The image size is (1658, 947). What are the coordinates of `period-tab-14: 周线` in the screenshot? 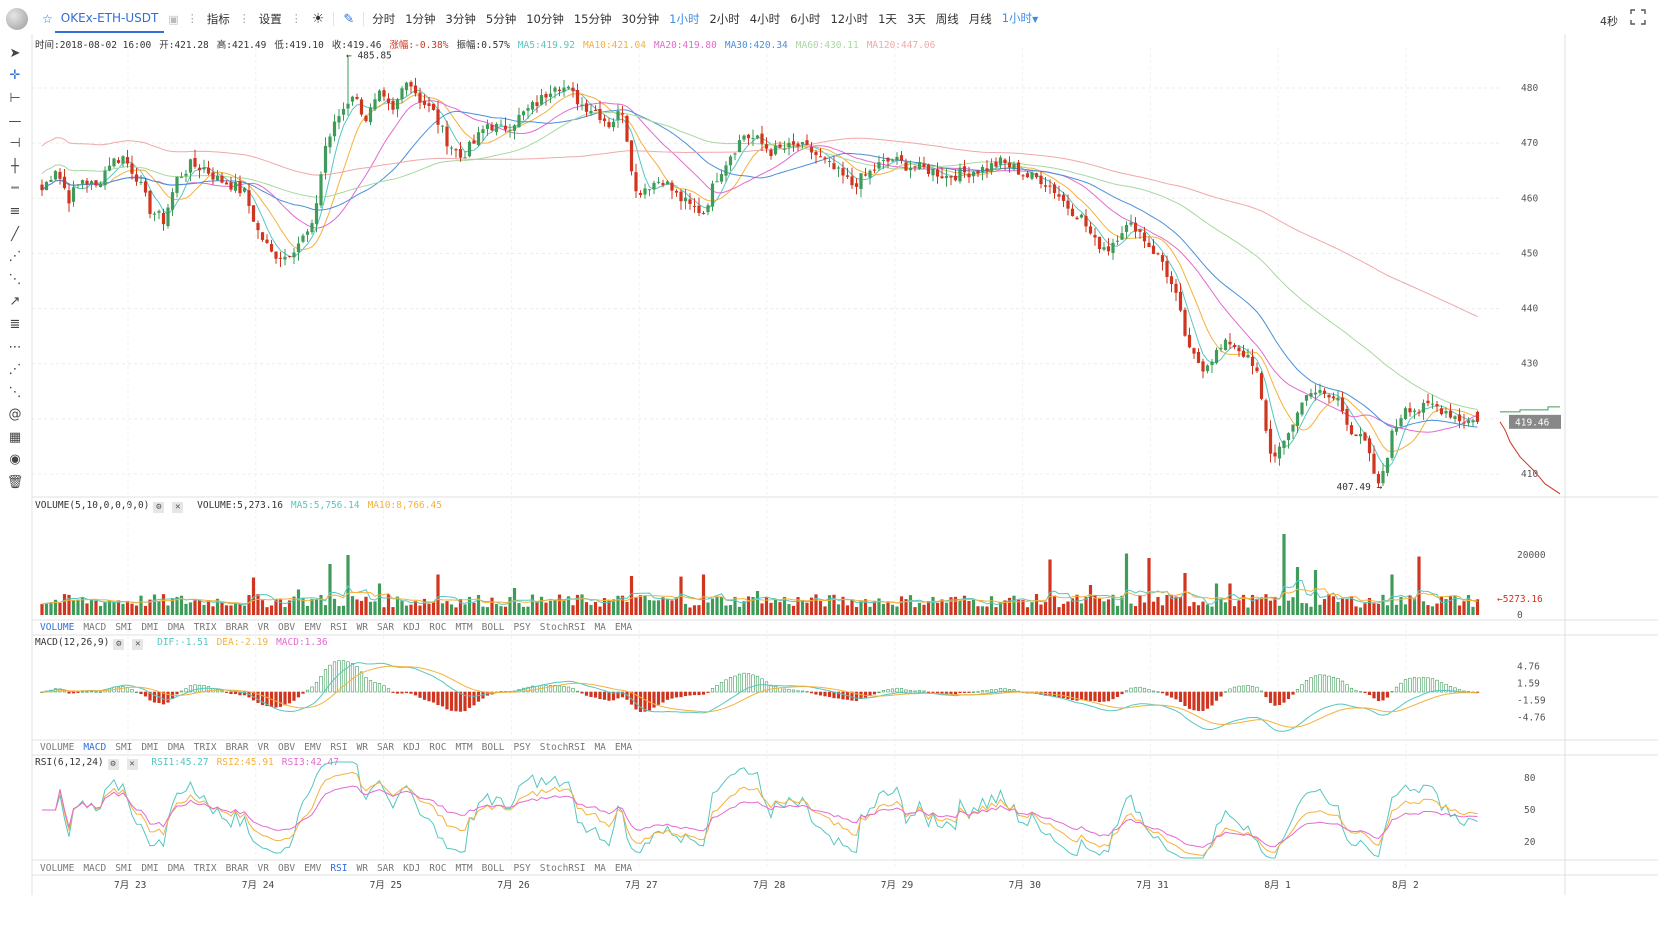 It's located at (947, 19).